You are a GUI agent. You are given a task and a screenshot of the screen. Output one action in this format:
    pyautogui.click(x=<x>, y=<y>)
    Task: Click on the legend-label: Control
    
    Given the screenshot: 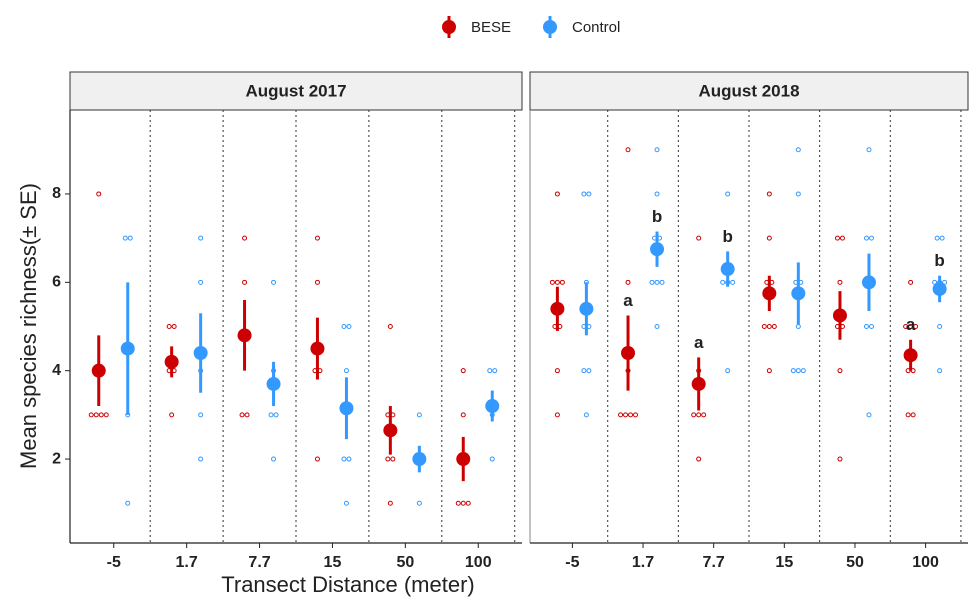 What is the action you would take?
    pyautogui.click(x=596, y=27)
    